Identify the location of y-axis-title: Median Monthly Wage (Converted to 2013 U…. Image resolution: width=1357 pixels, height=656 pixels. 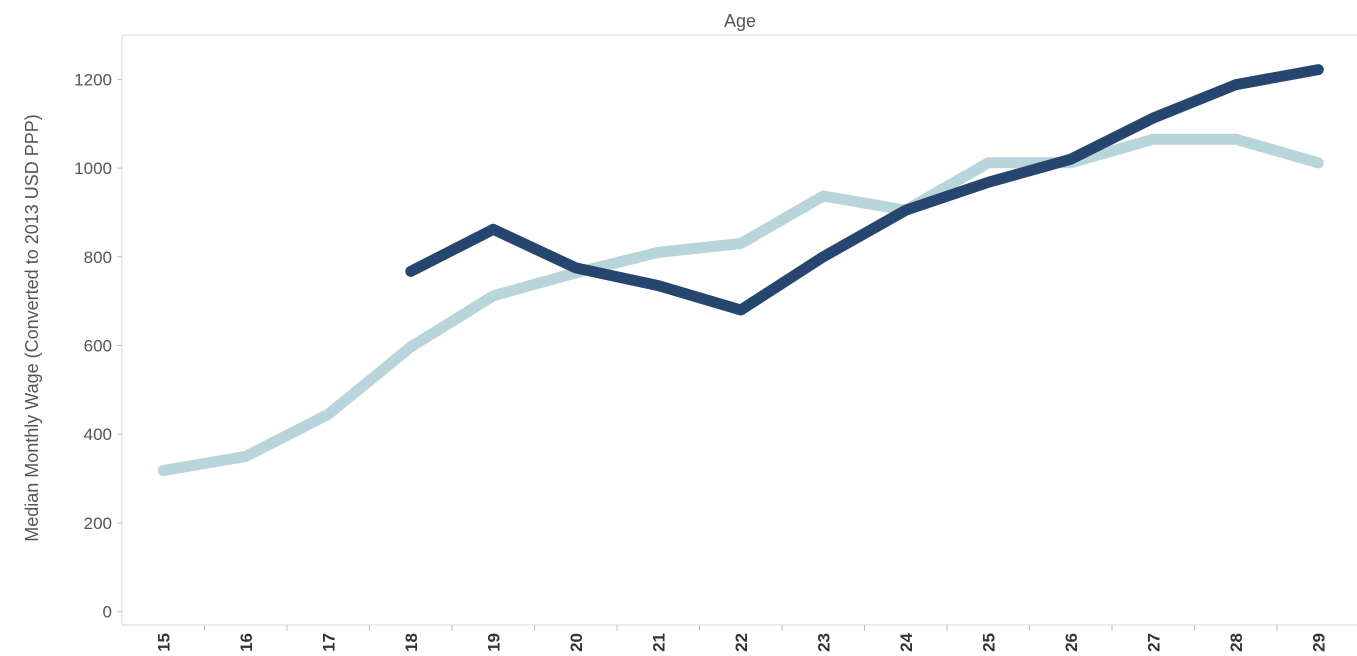
(32, 328).